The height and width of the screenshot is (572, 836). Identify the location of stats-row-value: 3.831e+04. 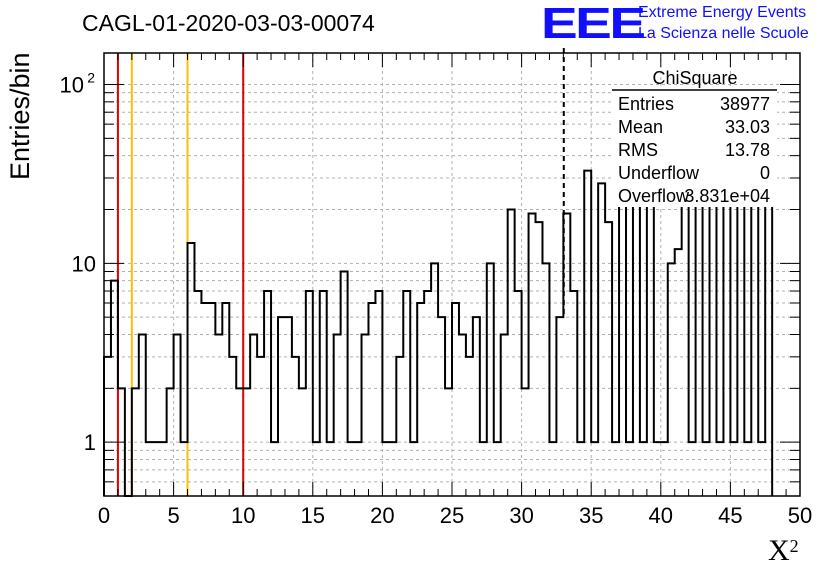
(727, 196).